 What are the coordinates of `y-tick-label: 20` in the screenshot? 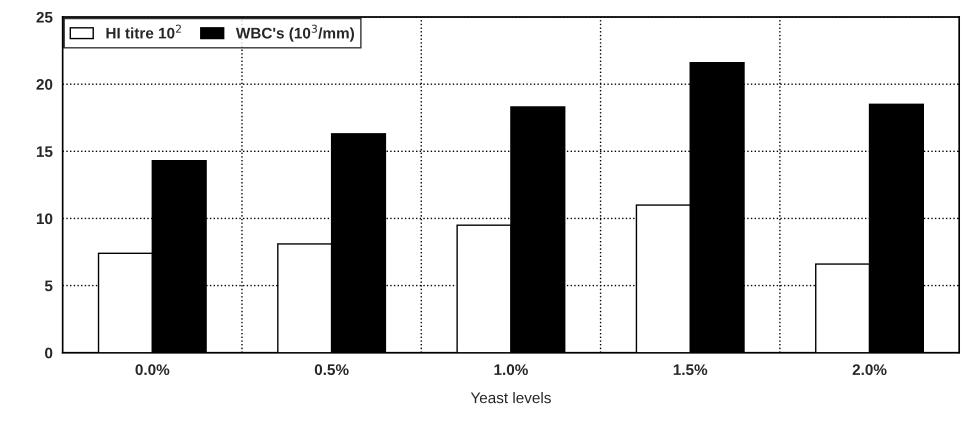 It's located at (44, 84).